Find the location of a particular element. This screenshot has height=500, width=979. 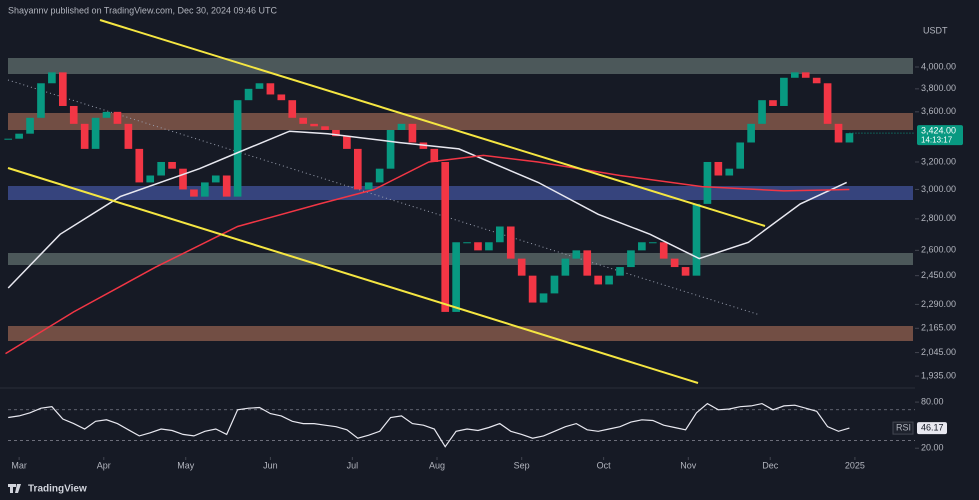

rsi-tick-label: 20.00 is located at coordinates (932, 448).